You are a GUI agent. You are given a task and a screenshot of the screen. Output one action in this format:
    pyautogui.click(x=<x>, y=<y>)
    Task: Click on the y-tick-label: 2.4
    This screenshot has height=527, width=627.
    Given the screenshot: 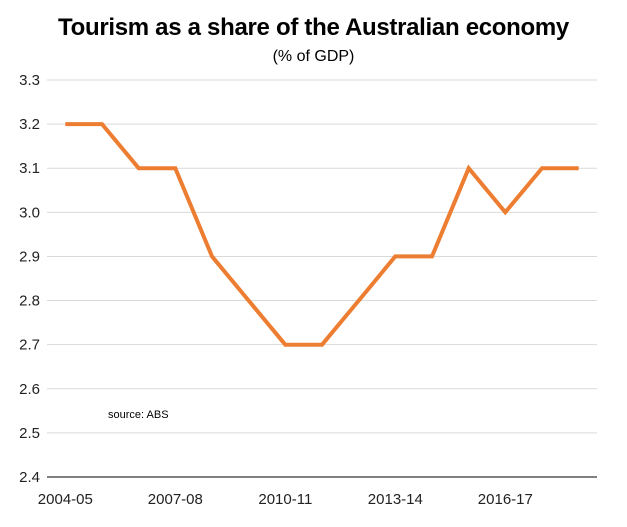 What is the action you would take?
    pyautogui.click(x=29, y=477)
    